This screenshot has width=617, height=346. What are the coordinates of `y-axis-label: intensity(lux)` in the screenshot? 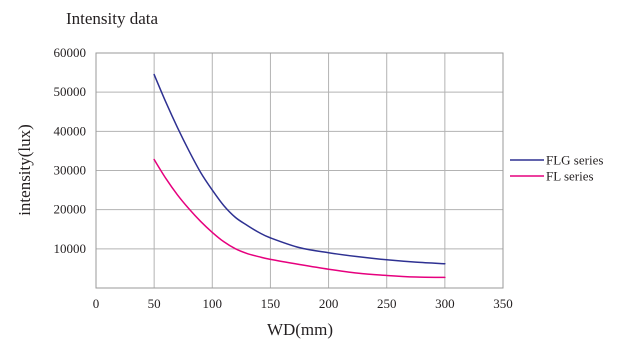 It's located at (24, 170).